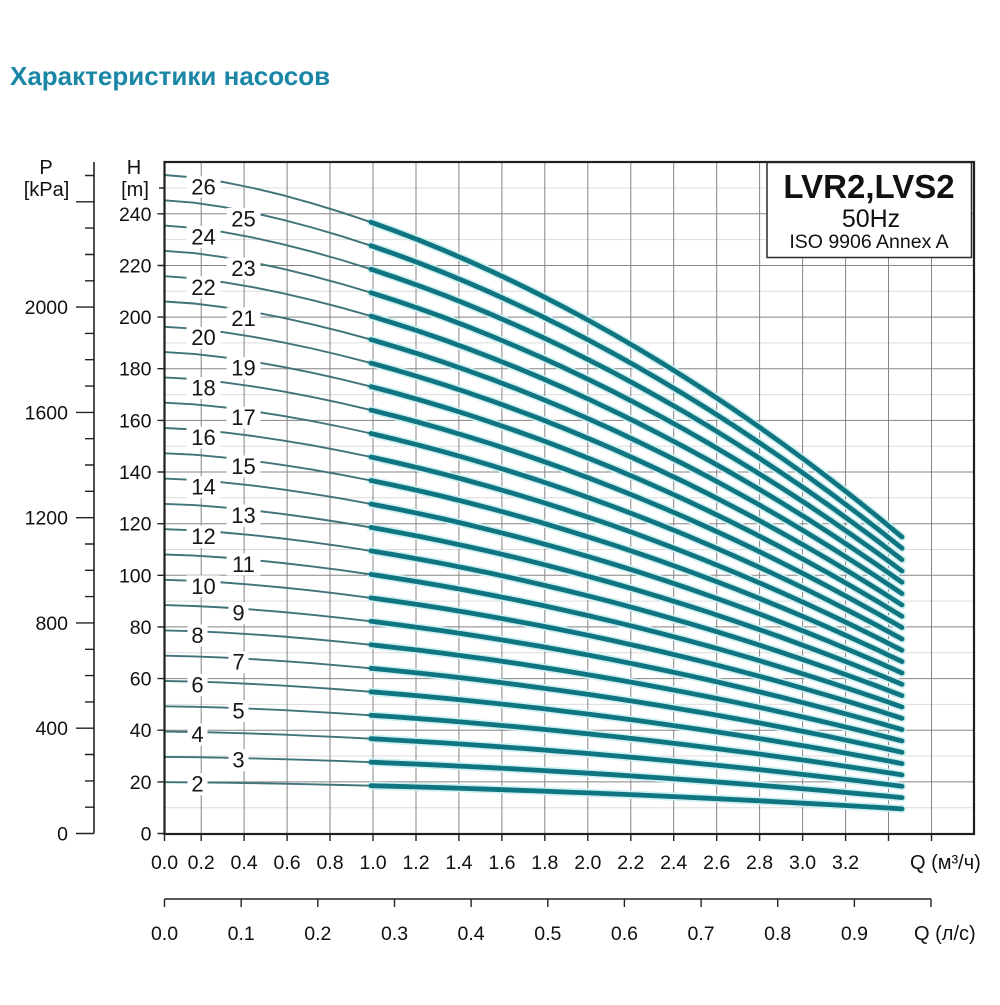 The image size is (1000, 1005). Describe the element at coordinates (203, 437) in the screenshot. I see `svg-text: 16` at that location.